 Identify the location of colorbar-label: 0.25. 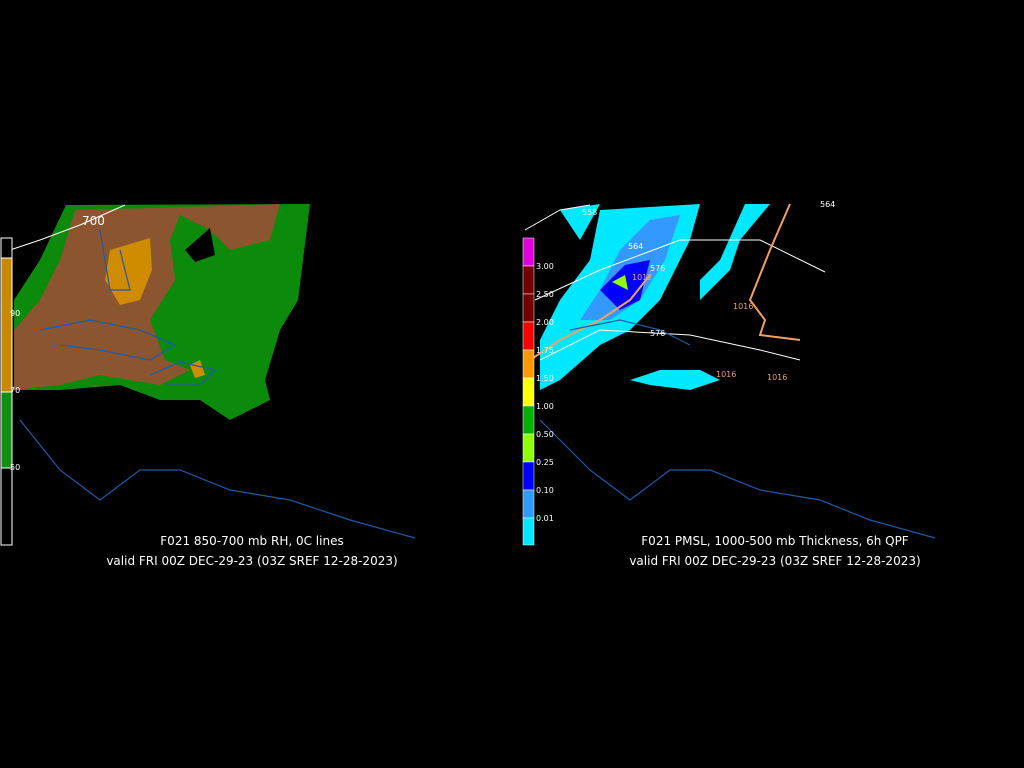
(545, 462).